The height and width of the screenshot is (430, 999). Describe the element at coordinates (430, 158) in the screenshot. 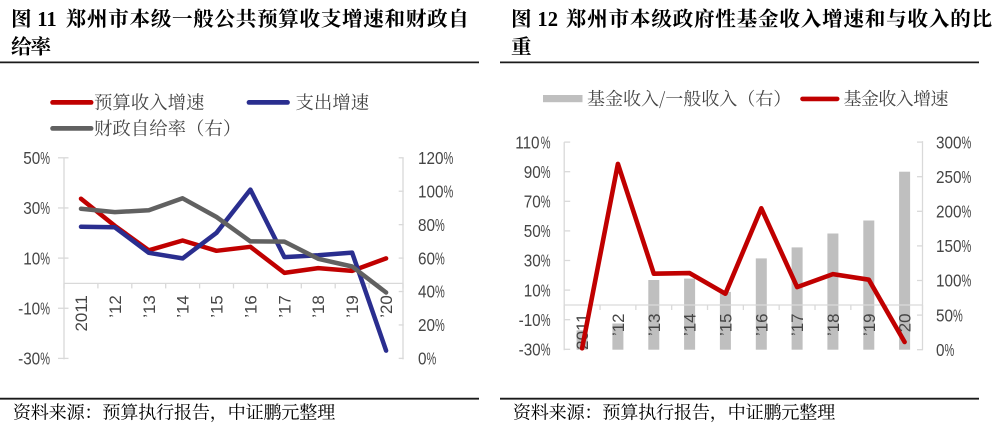

I see `svg-text: 120` at that location.